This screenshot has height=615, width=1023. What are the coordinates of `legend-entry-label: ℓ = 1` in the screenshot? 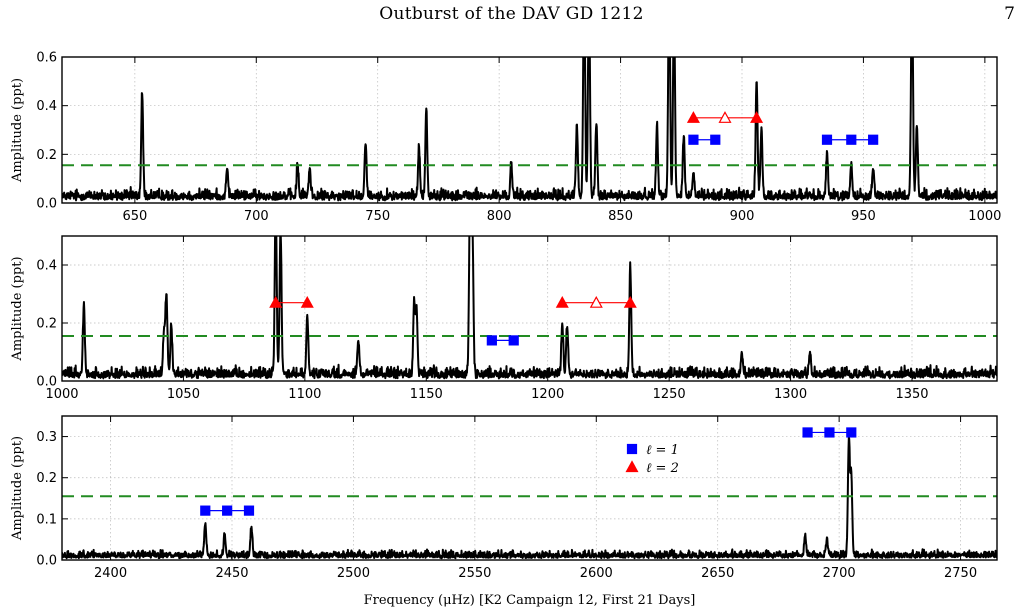 It's located at (662, 450).